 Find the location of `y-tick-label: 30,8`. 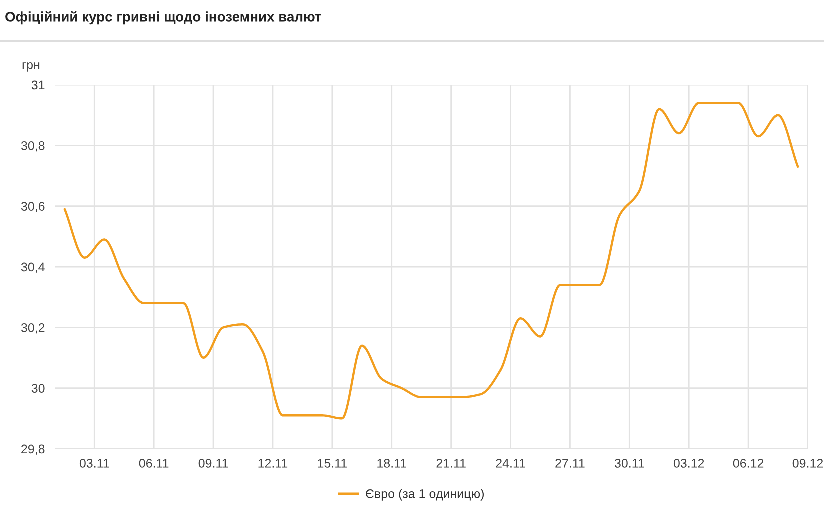

y-tick-label: 30,8 is located at coordinates (33, 146).